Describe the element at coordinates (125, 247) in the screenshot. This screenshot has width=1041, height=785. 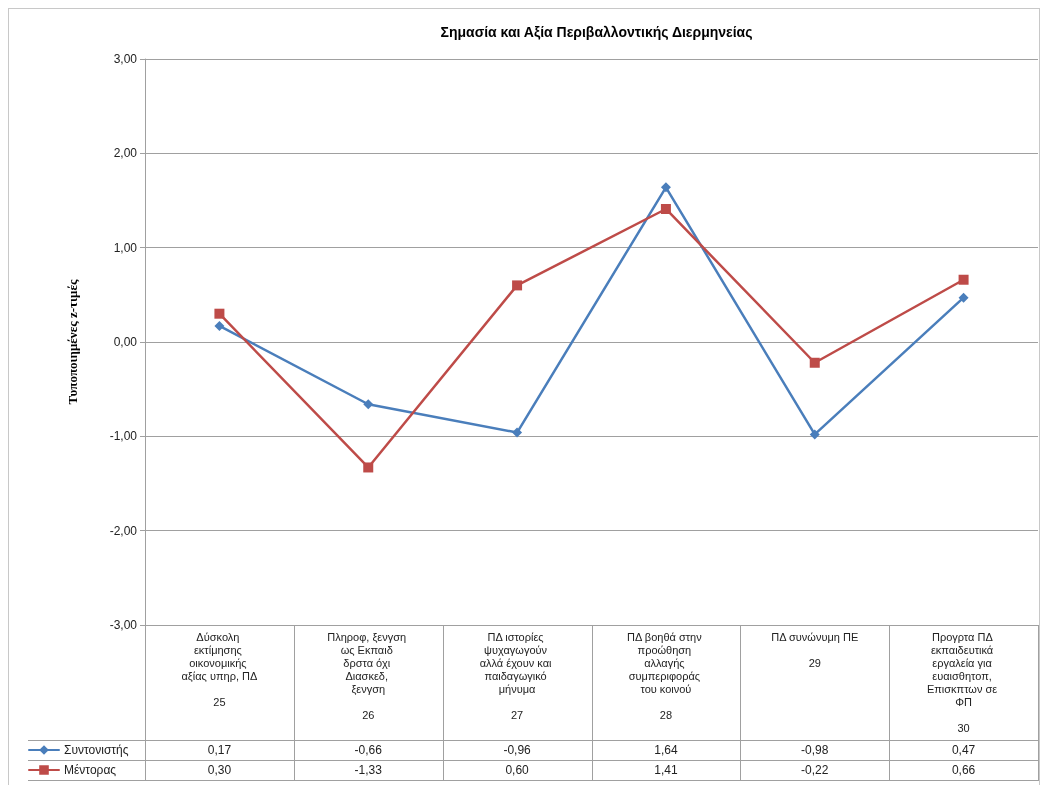
I see `y-tick-label: 1,00` at that location.